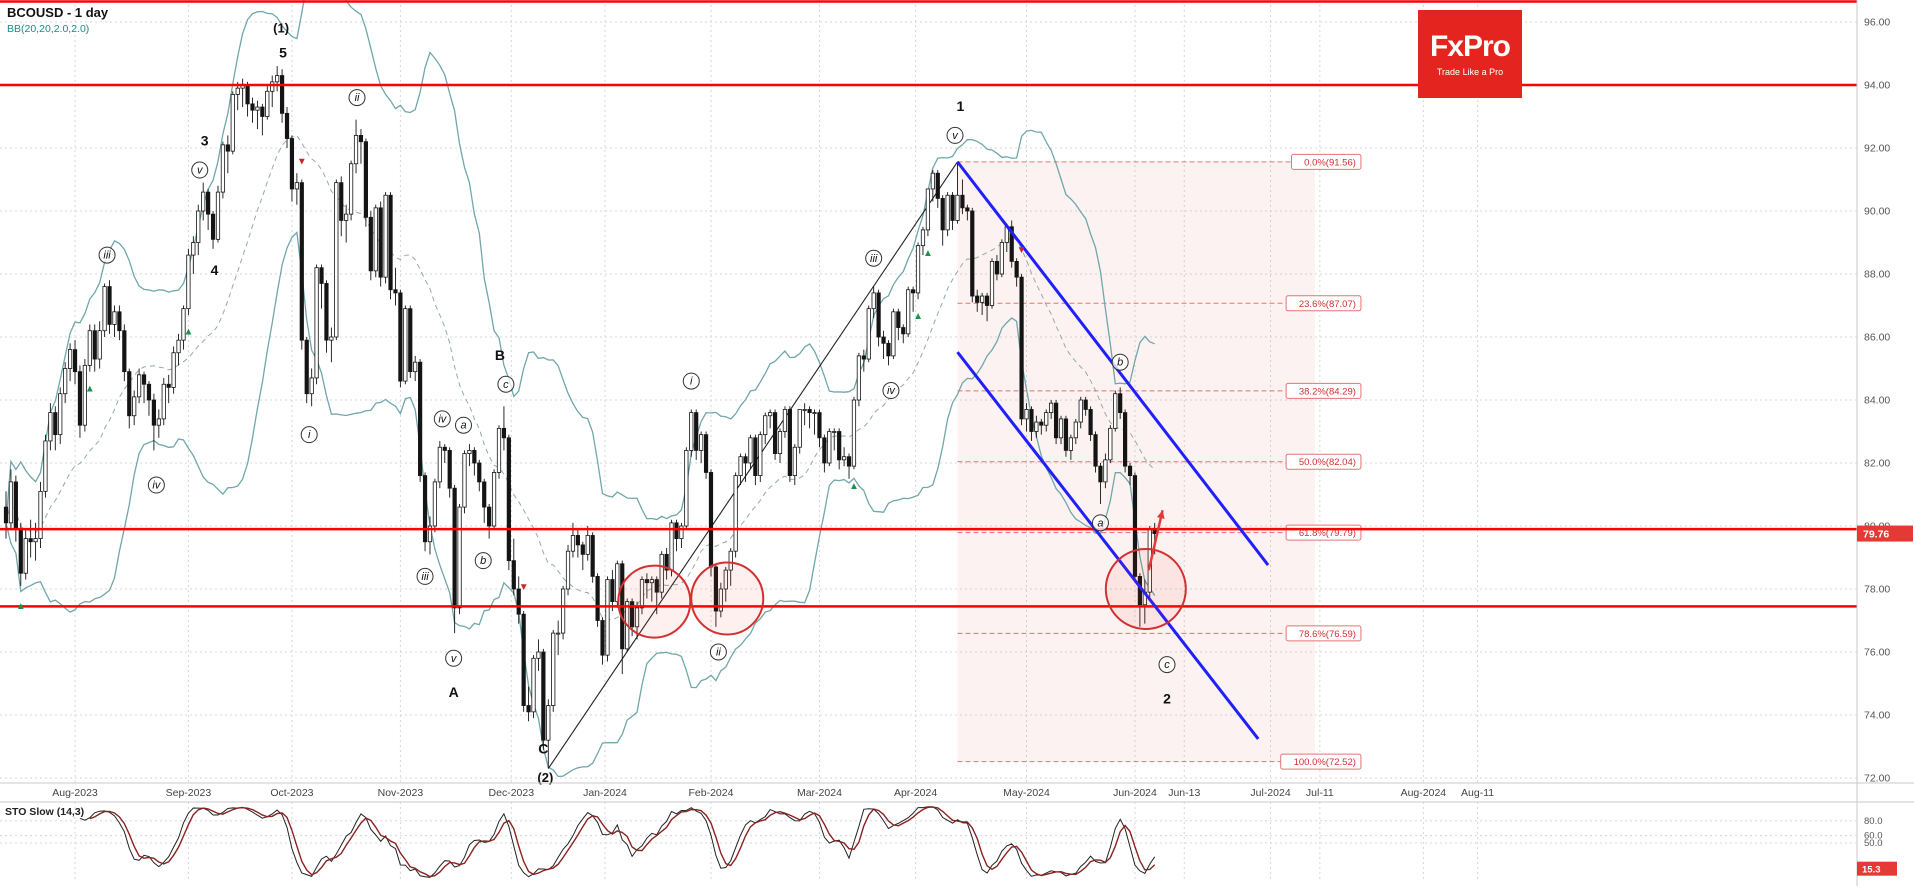 Image resolution: width=1914 pixels, height=886 pixels. What do you see at coordinates (1871, 870) in the screenshot?
I see `sto-current-badge: 15.3` at bounding box center [1871, 870].